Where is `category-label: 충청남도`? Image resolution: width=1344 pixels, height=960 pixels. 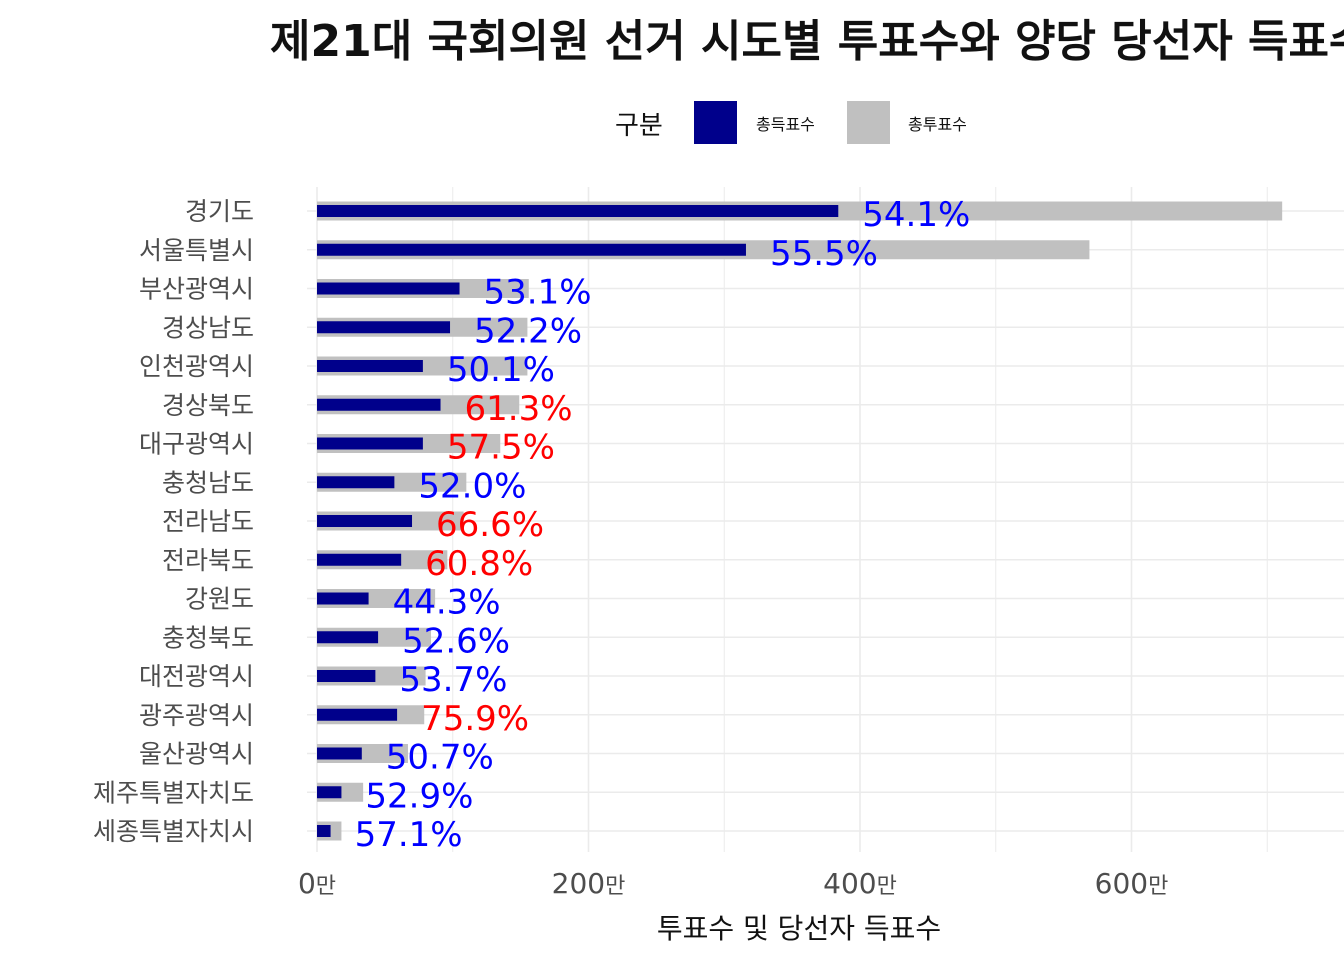
category-label: 충청남도 is located at coordinates (208, 482).